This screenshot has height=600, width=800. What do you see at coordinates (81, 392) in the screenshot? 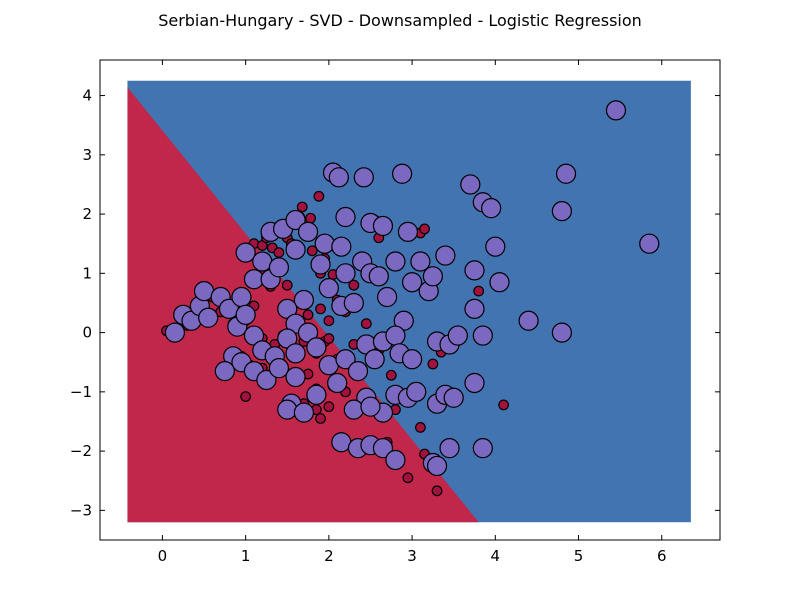
I see `y-tick-label: −1` at bounding box center [81, 392].